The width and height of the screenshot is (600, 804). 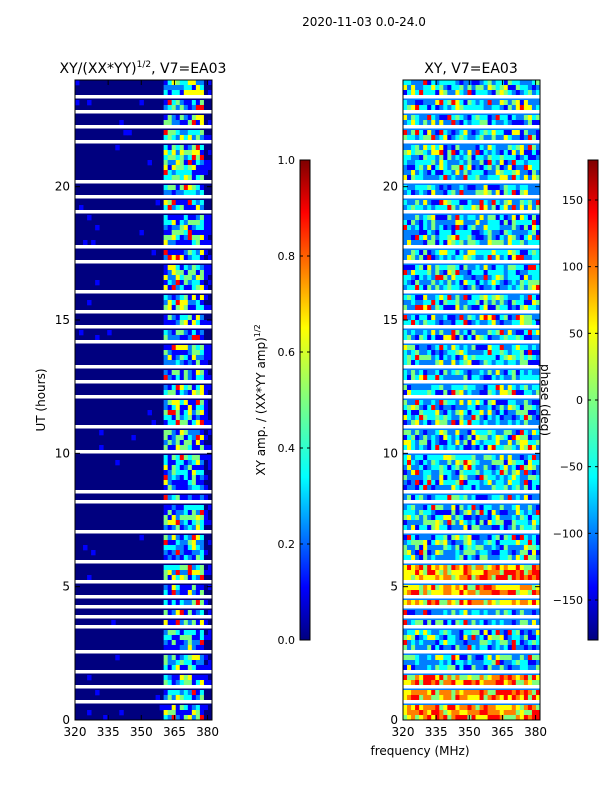 What do you see at coordinates (143, 382) in the screenshot?
I see `heatmap-gap-row` at bounding box center [143, 382].